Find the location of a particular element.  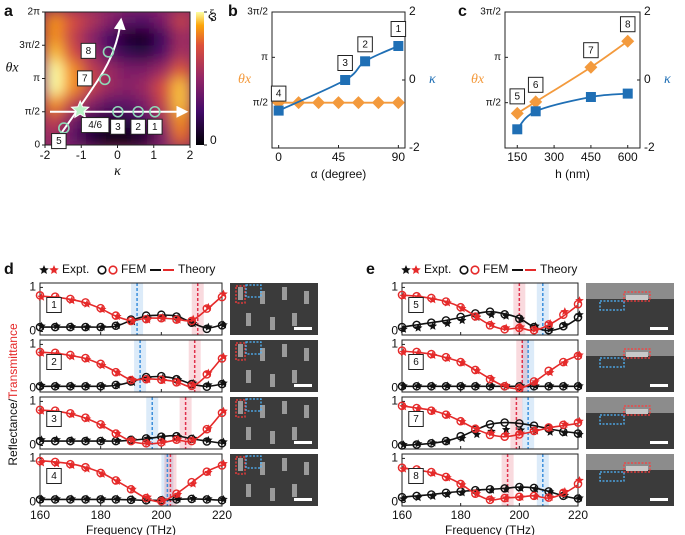

x-tick-label: 600 is located at coordinates (628, 157).